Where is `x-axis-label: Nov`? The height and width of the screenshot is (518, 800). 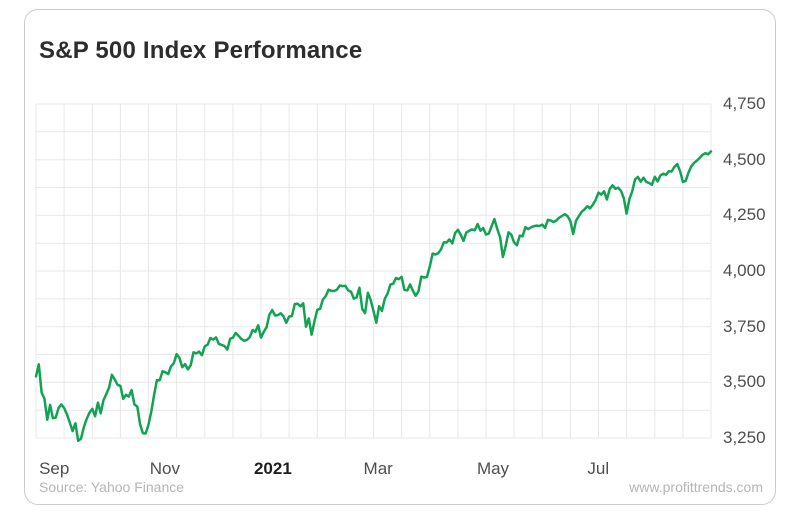 x-axis-label: Nov is located at coordinates (165, 468).